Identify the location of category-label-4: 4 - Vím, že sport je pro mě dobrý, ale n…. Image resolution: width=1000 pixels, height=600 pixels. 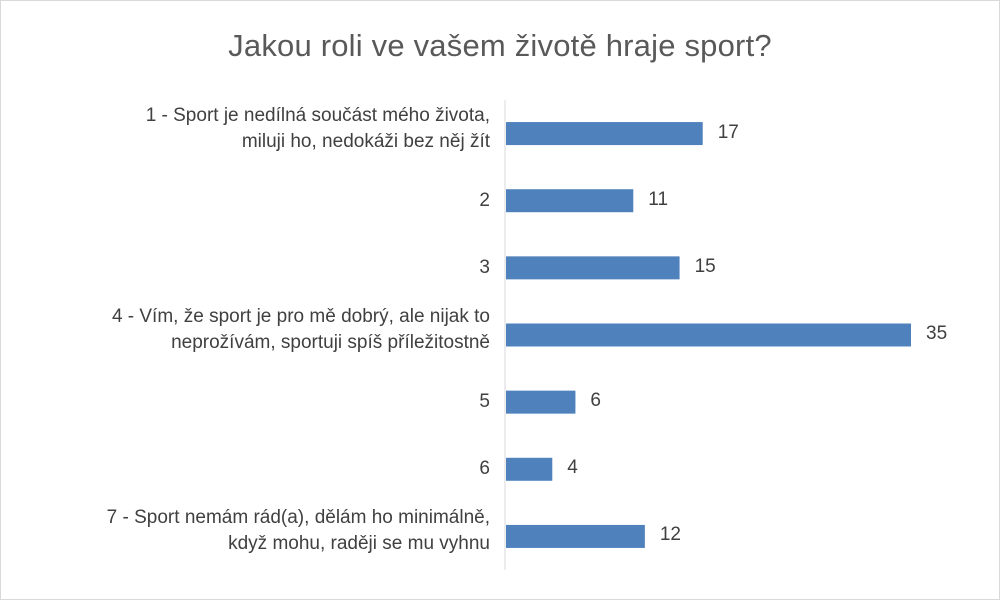
(255, 330).